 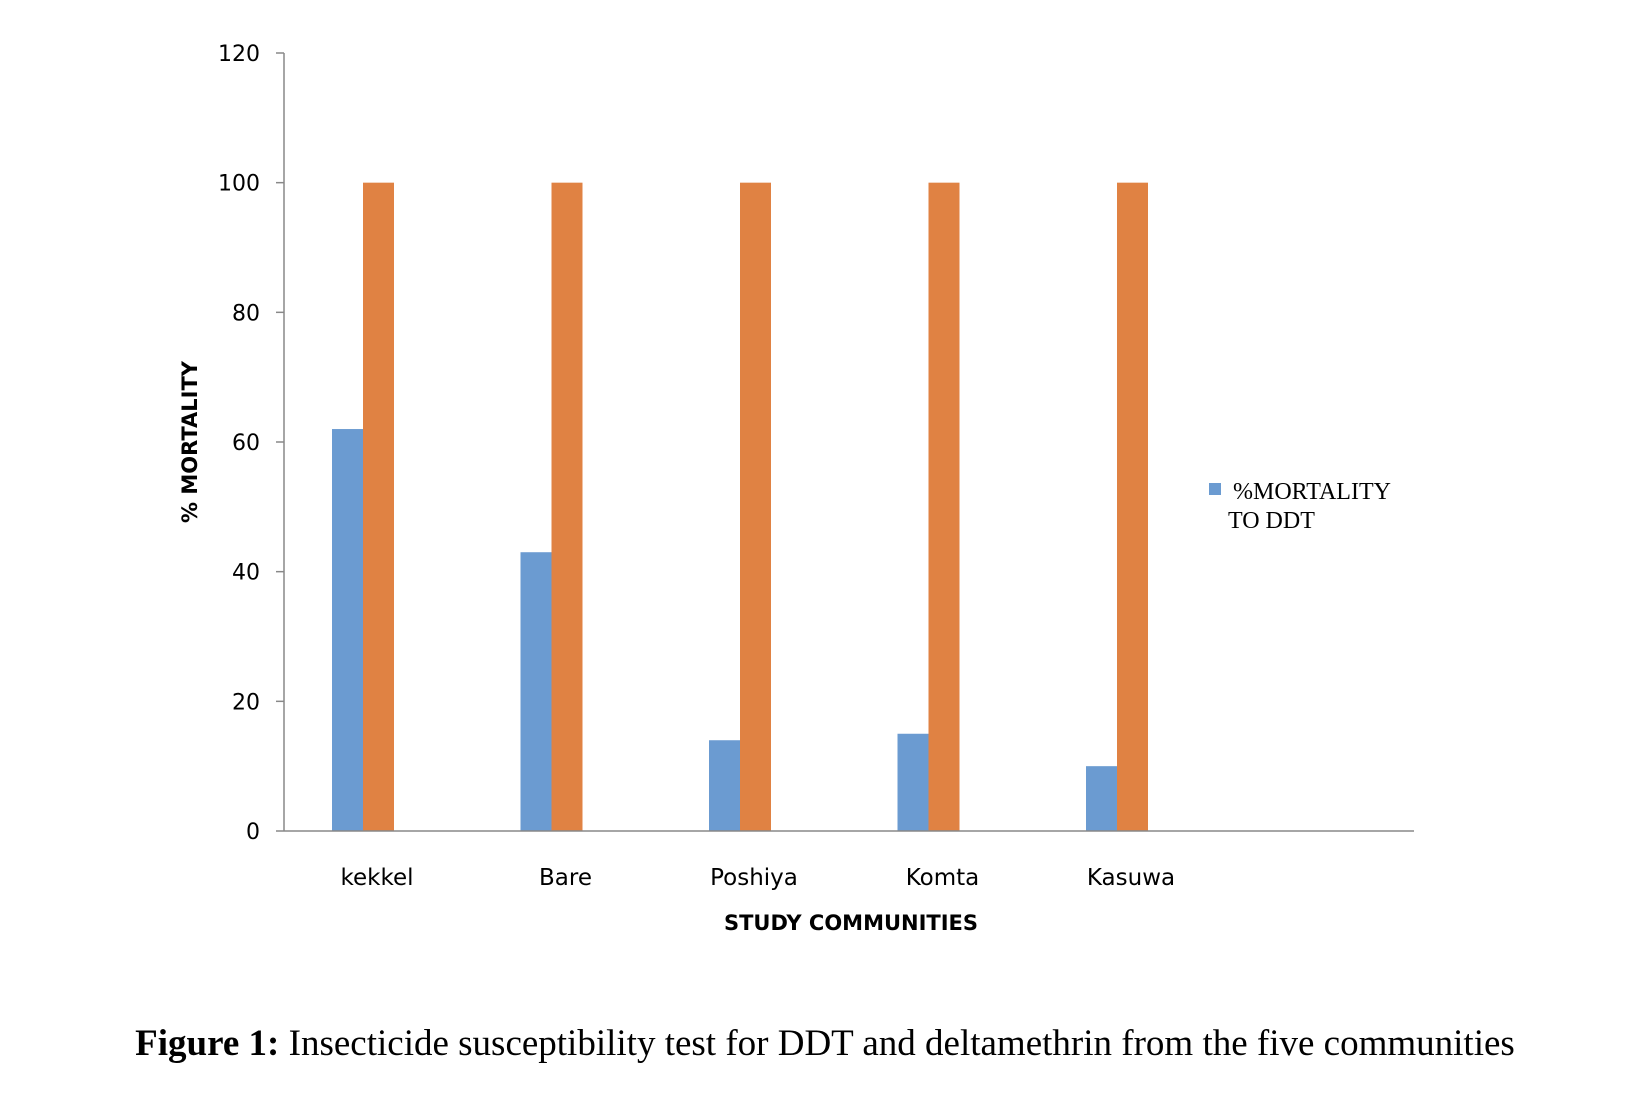 I want to click on bar-series2-kekkel, so click(x=378, y=506).